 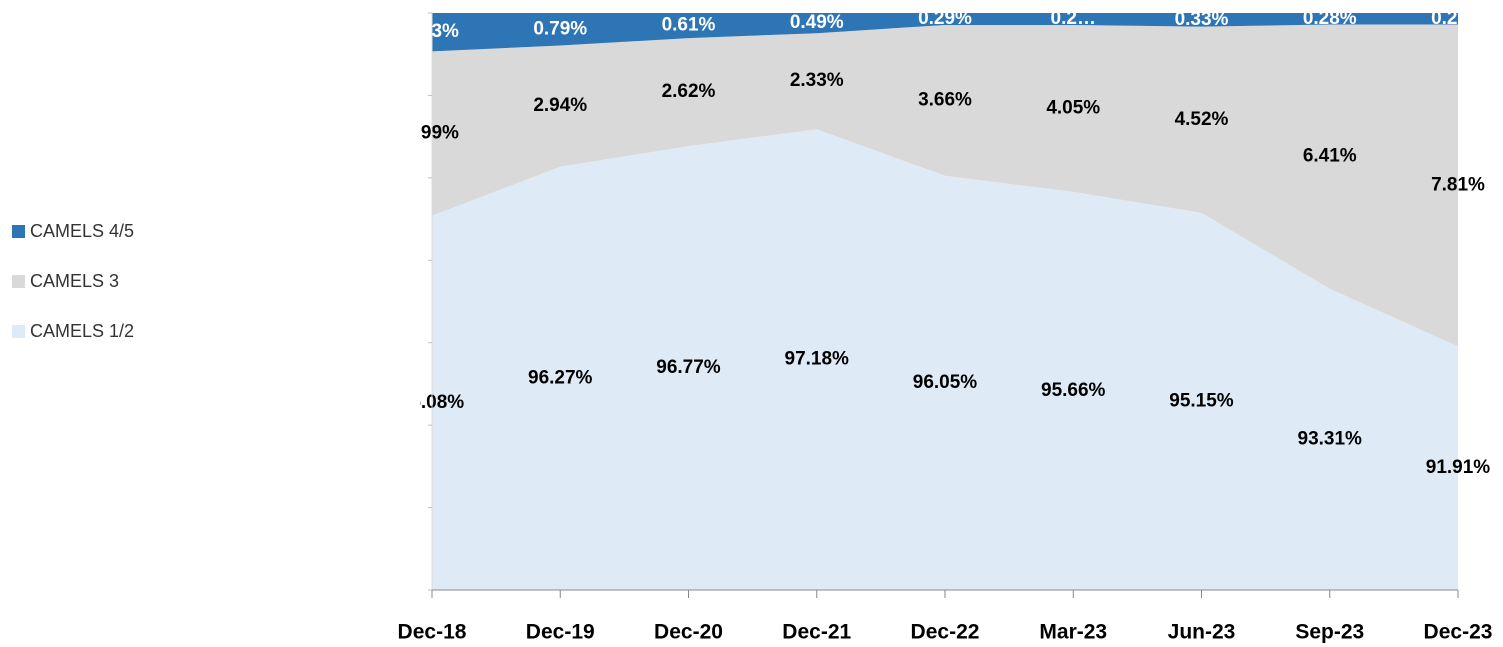 What do you see at coordinates (560, 28) in the screenshot?
I see `data-label: 0.79%` at bounding box center [560, 28].